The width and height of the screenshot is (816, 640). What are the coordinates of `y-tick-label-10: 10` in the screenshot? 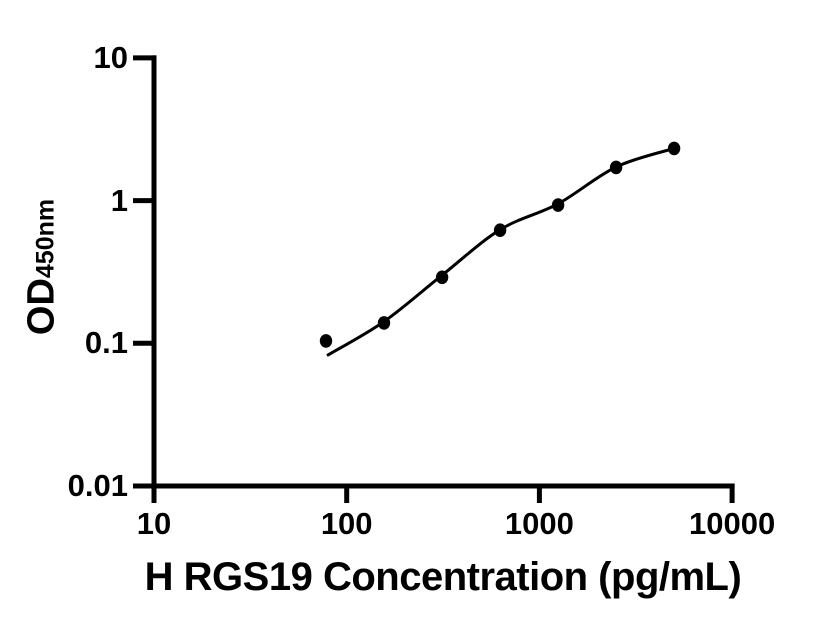 It's located at (110, 57).